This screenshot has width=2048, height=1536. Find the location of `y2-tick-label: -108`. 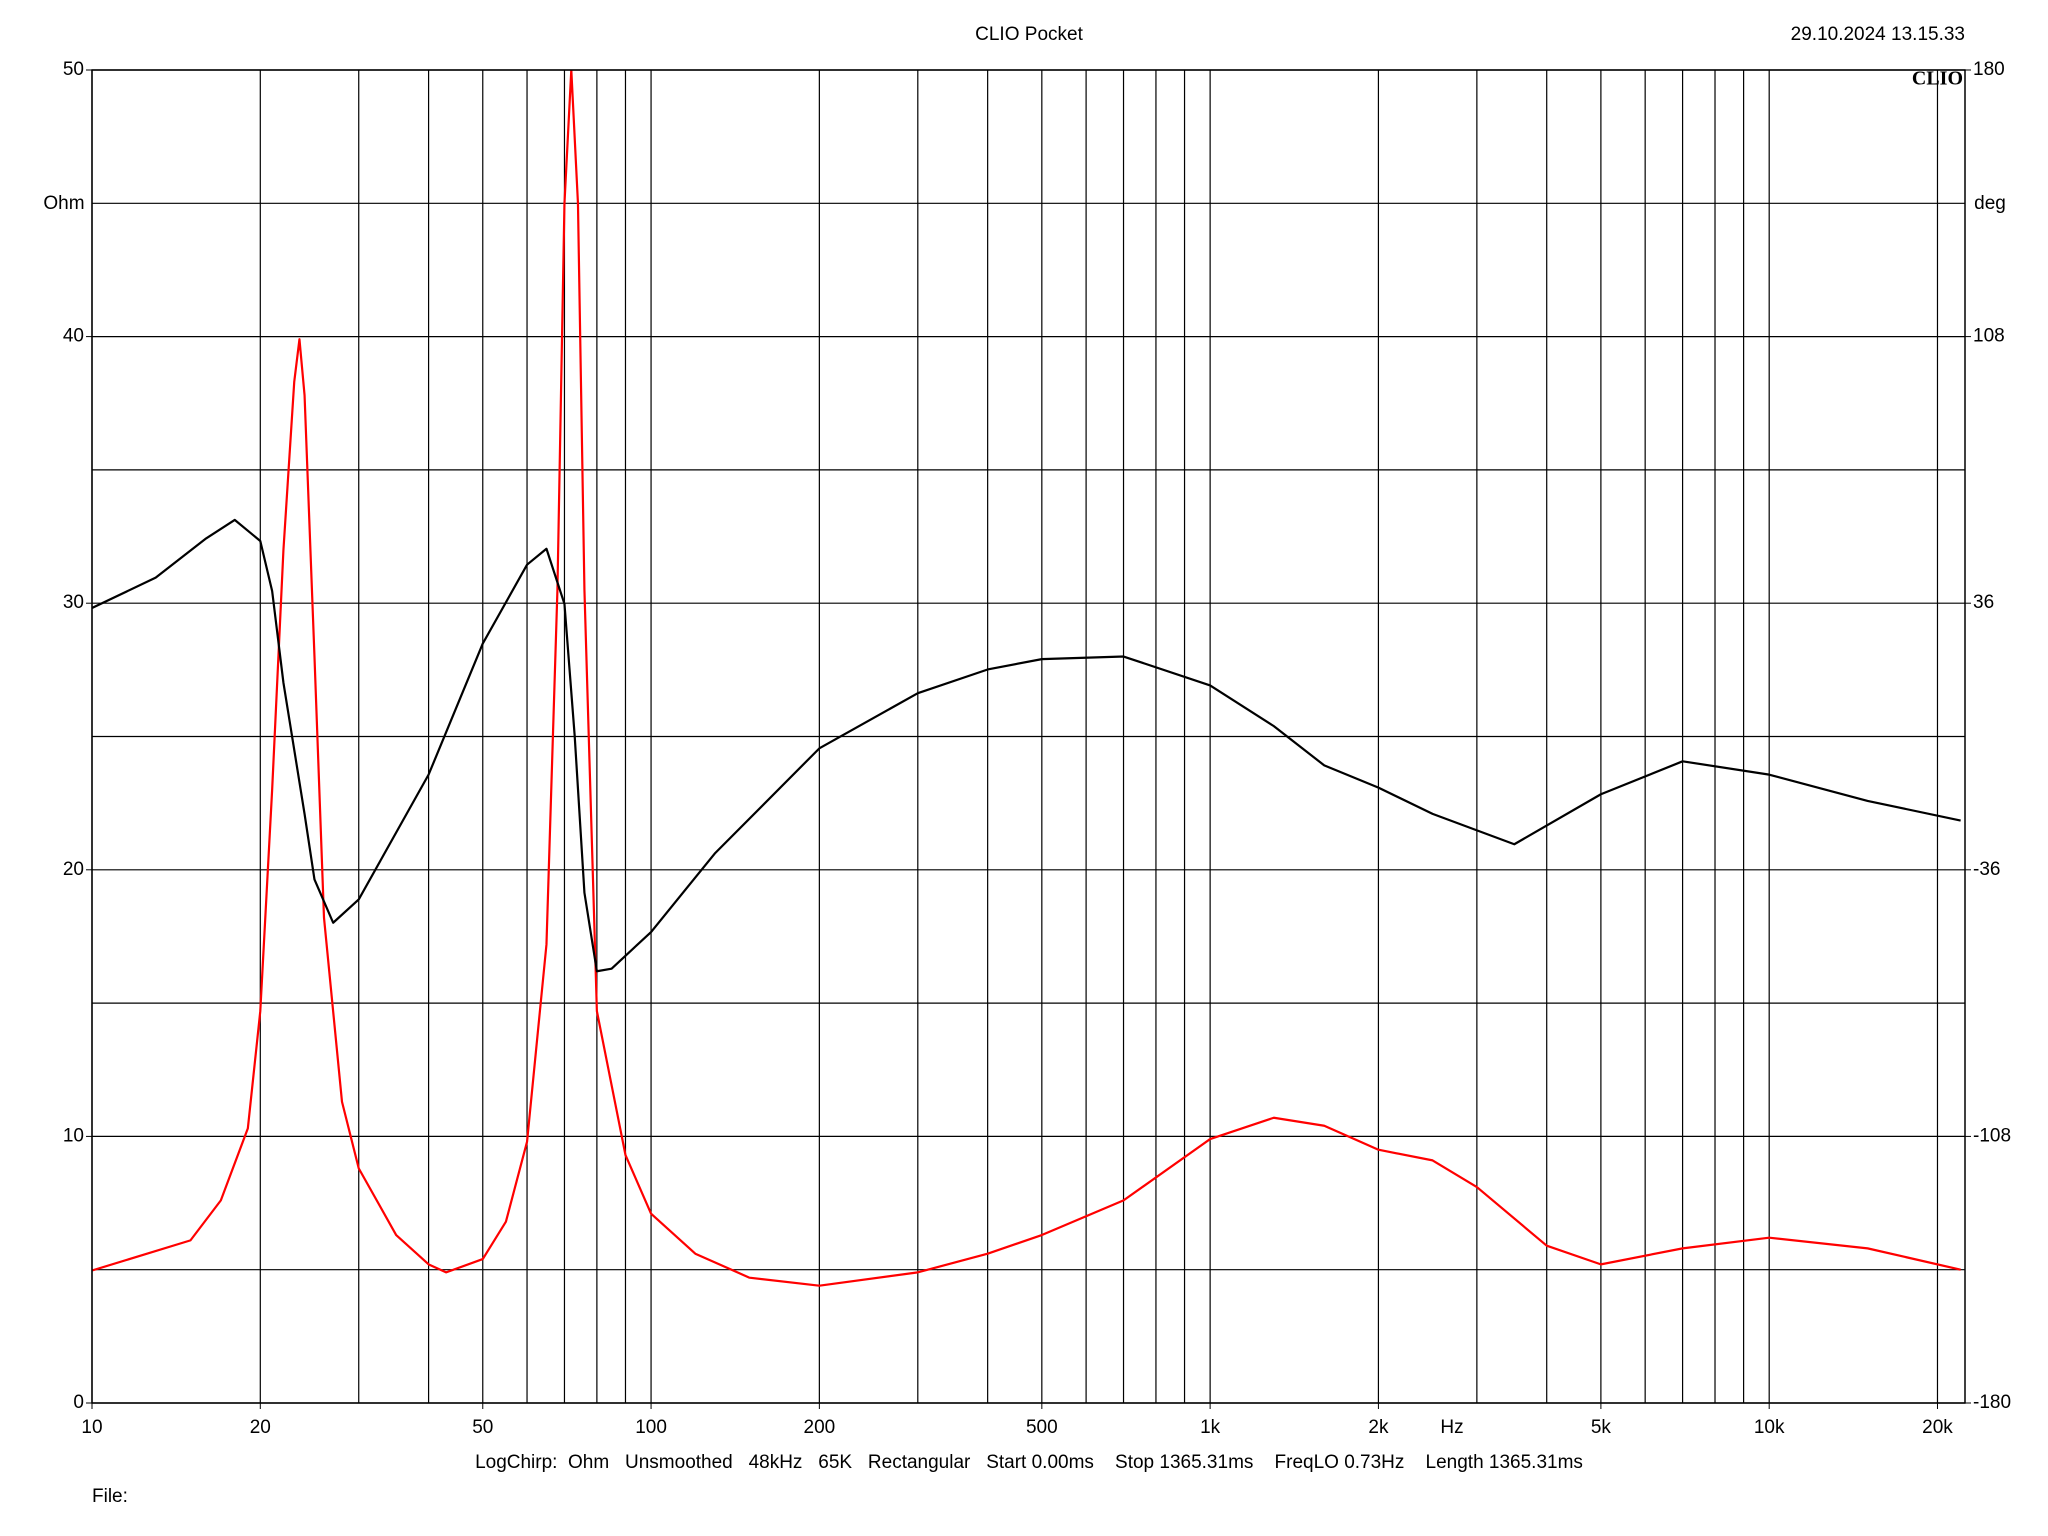

y2-tick-label: -108 is located at coordinates (1992, 1135).